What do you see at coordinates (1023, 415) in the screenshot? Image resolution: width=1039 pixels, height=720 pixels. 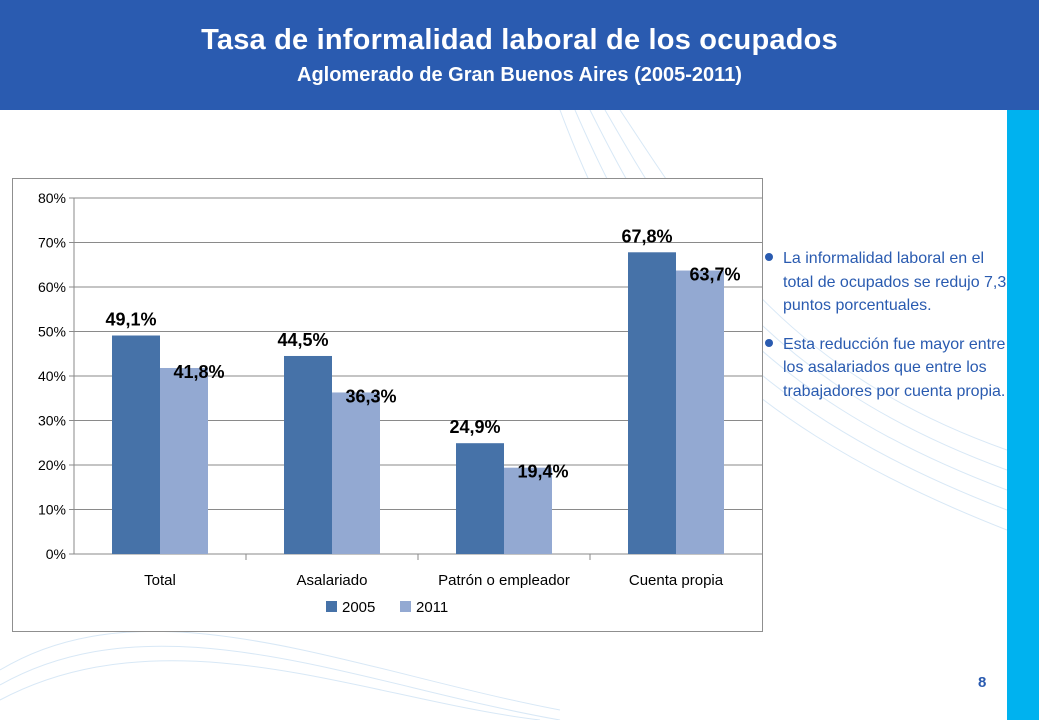 I see `accent-side-bar` at bounding box center [1023, 415].